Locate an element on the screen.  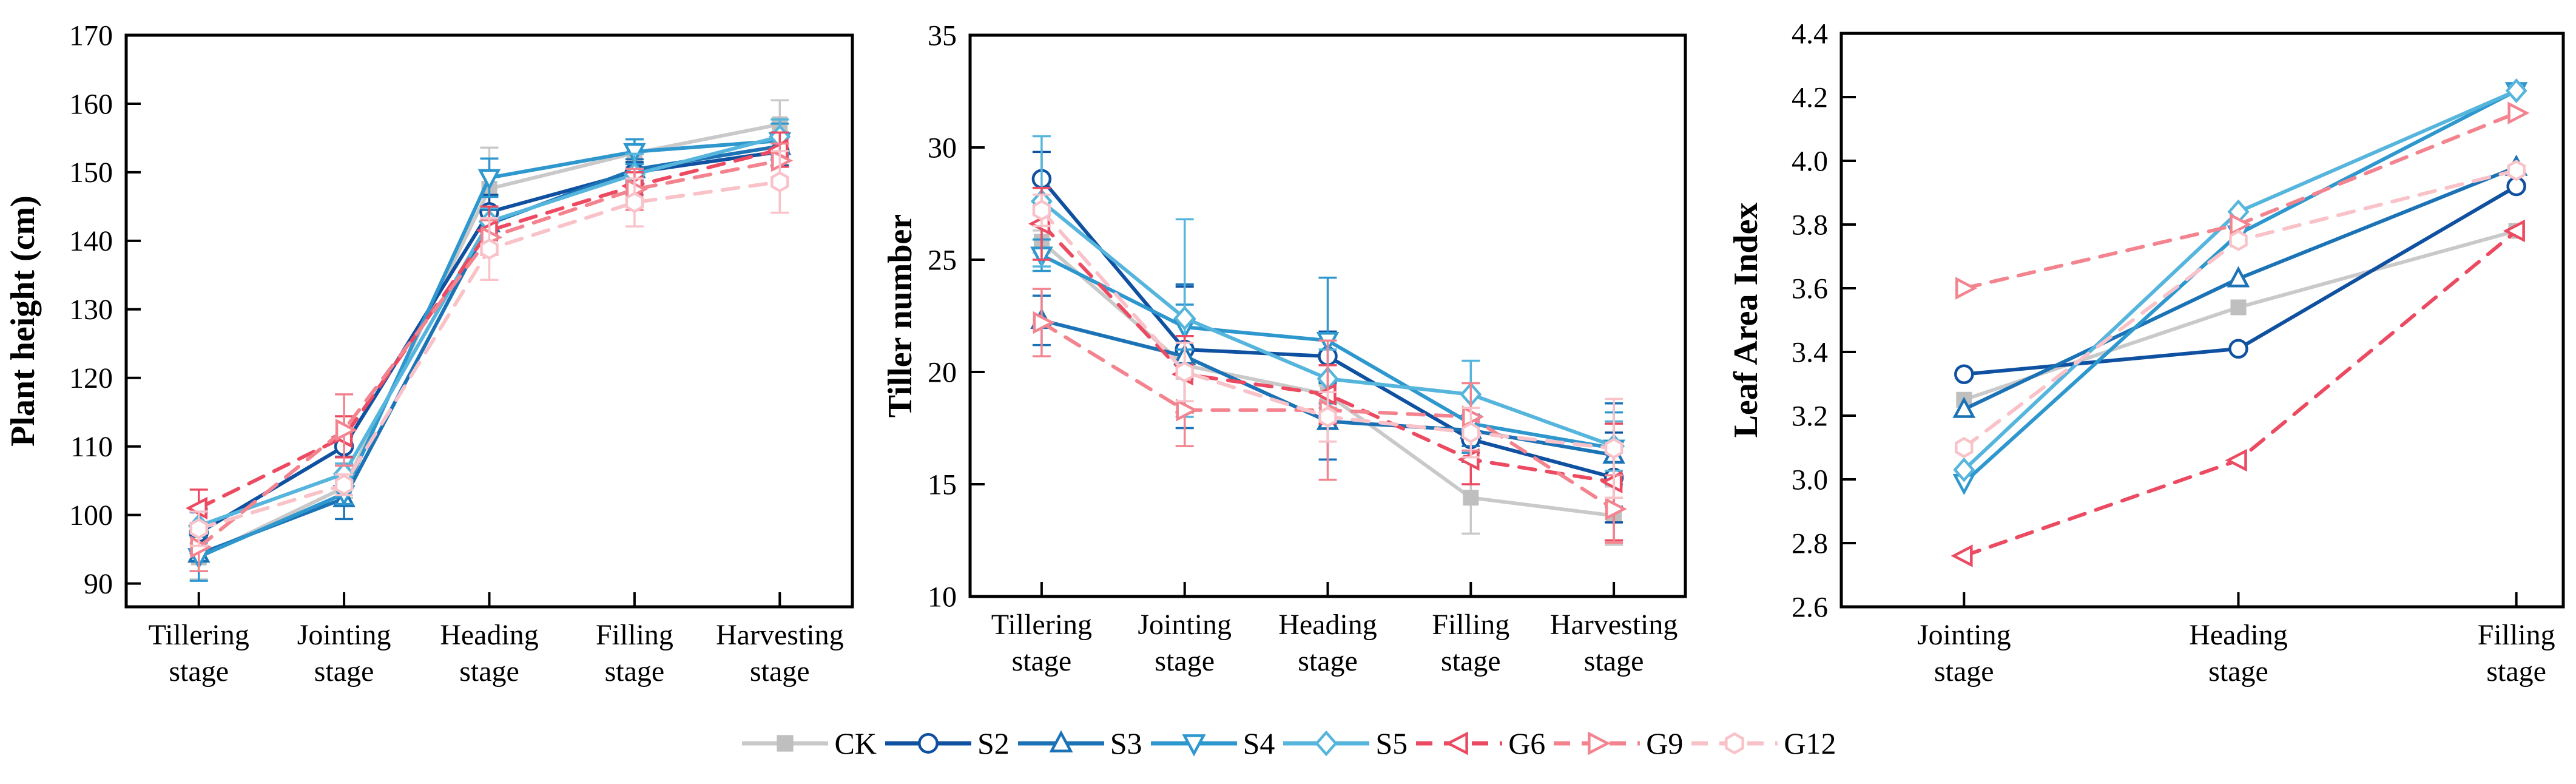
legend-sample-S2 is located at coordinates (928, 744).